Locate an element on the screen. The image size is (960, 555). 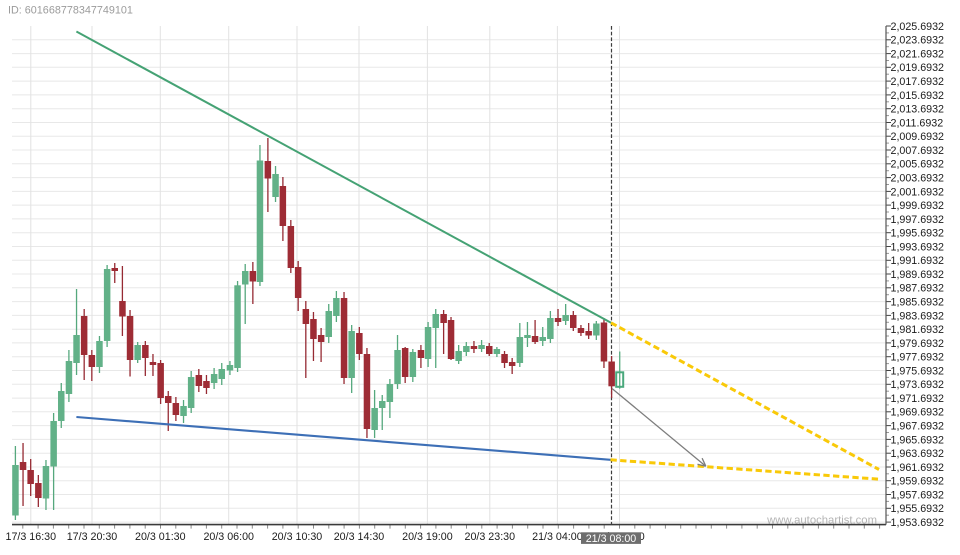
svg-text: 1,955.6932 is located at coordinates (918, 509).